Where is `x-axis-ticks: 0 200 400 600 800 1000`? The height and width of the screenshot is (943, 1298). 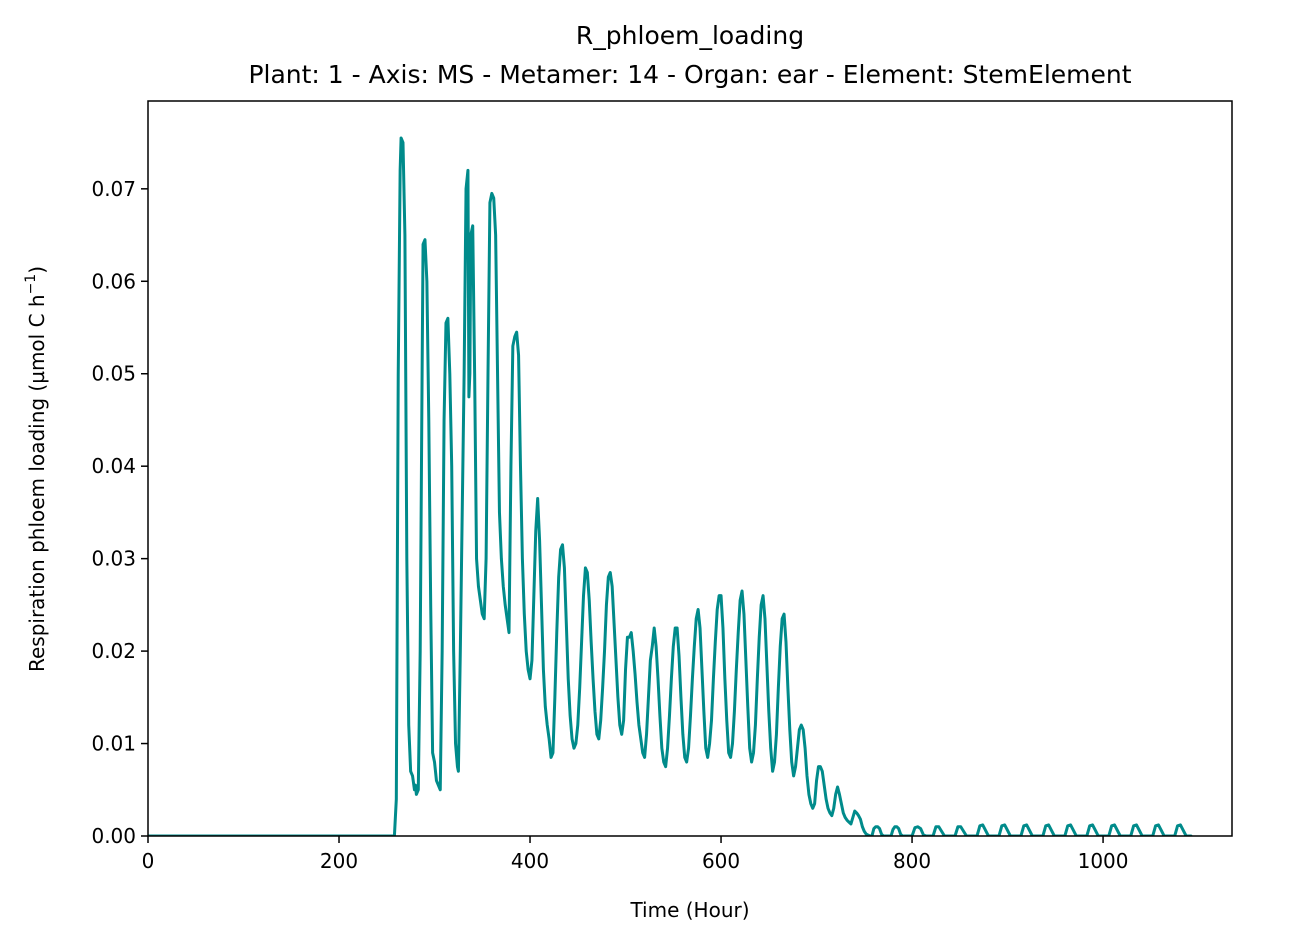
x-axis-ticks: 0 200 400 600 800 1000 is located at coordinates (635, 854).